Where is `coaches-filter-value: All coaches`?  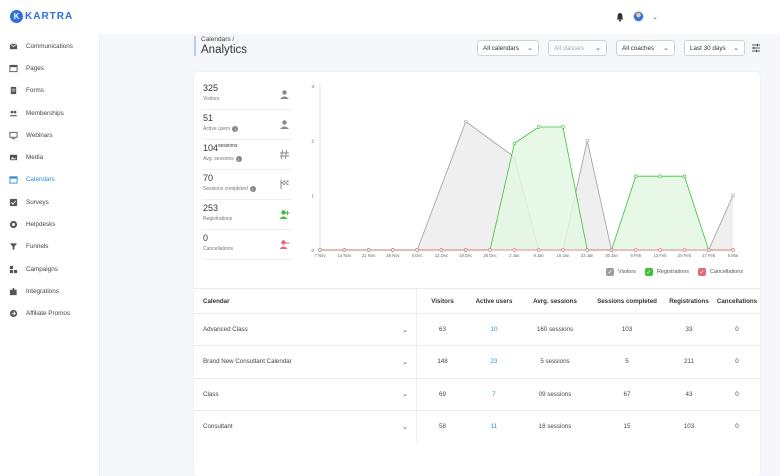
coaches-filter-value: All coaches is located at coordinates (638, 48).